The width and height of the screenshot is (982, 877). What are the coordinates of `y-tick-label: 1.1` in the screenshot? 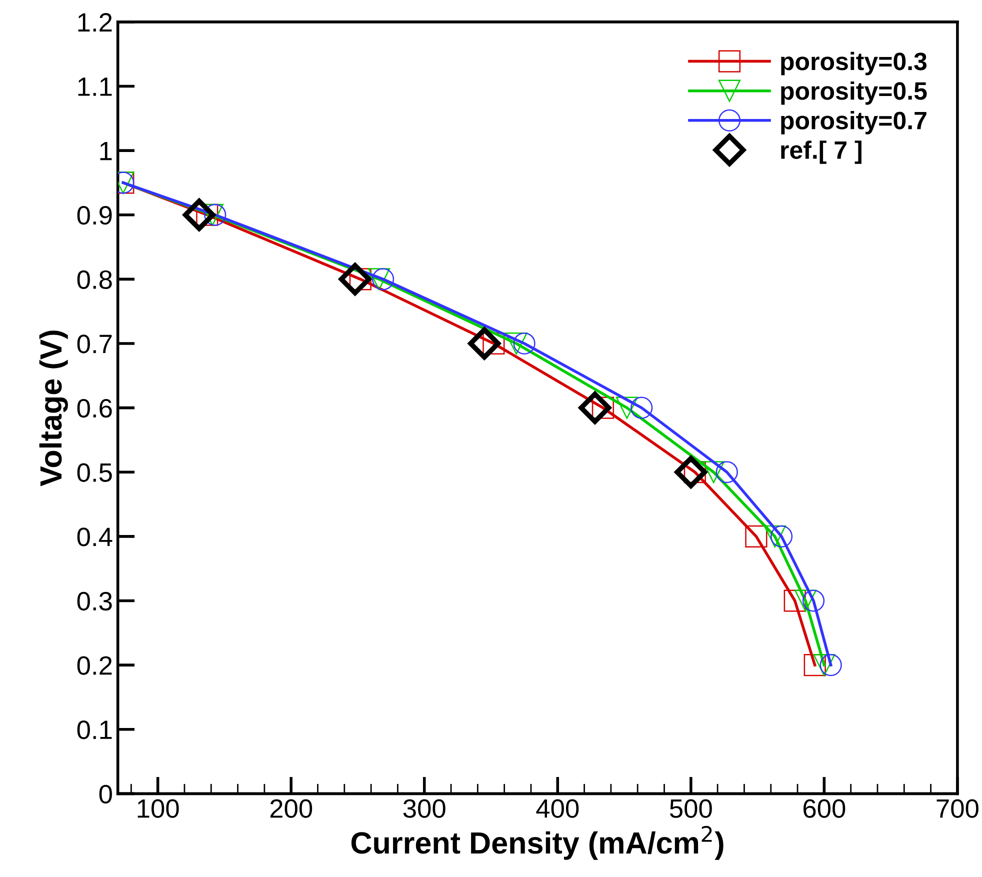 It's located at (95, 87).